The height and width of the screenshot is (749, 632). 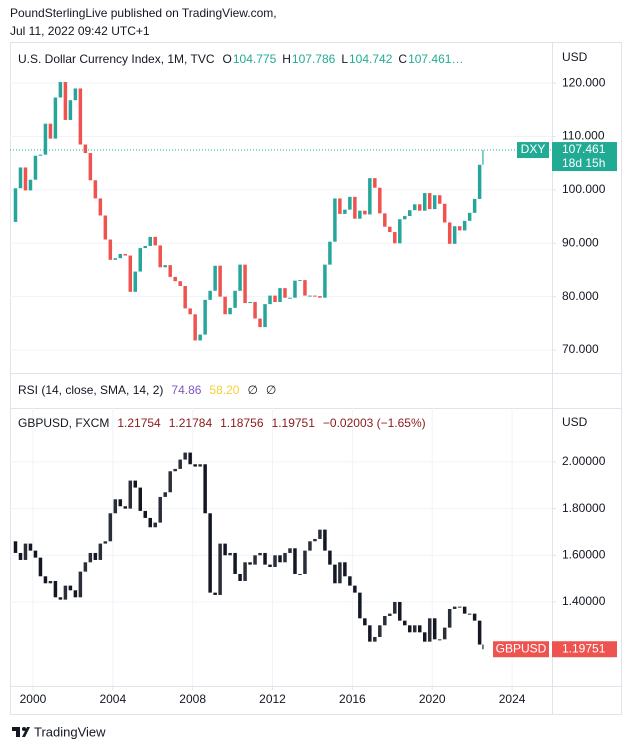 What do you see at coordinates (192, 699) in the screenshot?
I see `x-tick-label: 2008` at bounding box center [192, 699].